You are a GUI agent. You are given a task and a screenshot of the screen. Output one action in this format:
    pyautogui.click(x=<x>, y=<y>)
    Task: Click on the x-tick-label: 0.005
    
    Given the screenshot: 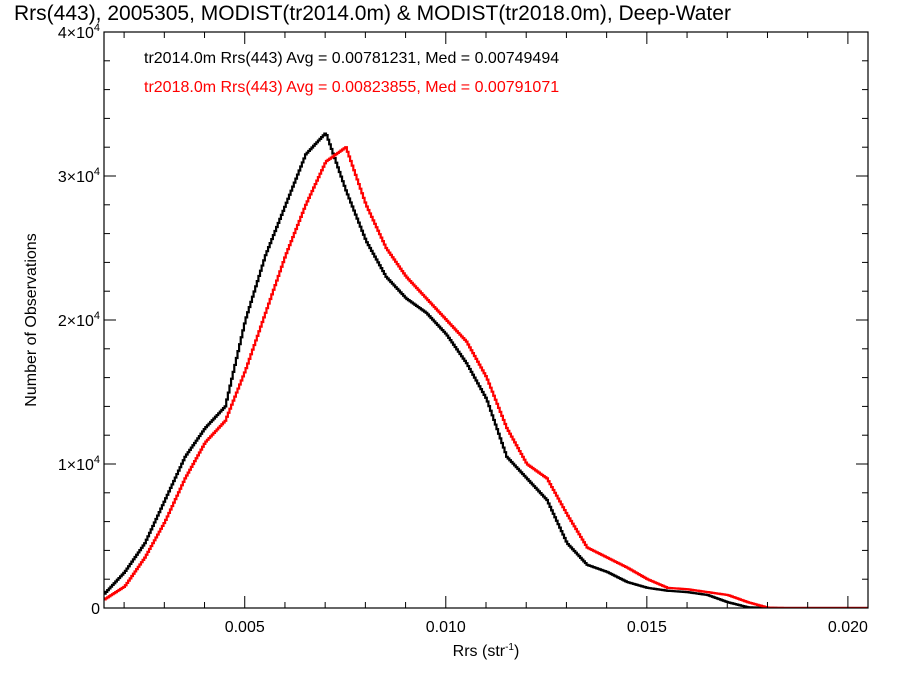 What is the action you would take?
    pyautogui.click(x=245, y=627)
    